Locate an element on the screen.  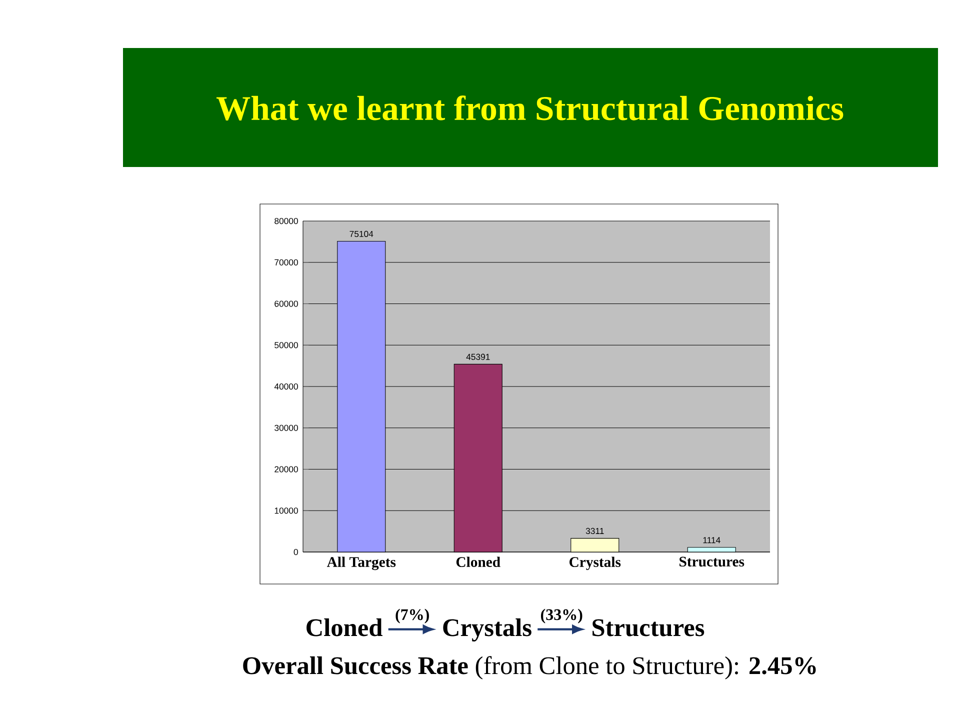
y-tick-label: 60000 is located at coordinates (286, 303).